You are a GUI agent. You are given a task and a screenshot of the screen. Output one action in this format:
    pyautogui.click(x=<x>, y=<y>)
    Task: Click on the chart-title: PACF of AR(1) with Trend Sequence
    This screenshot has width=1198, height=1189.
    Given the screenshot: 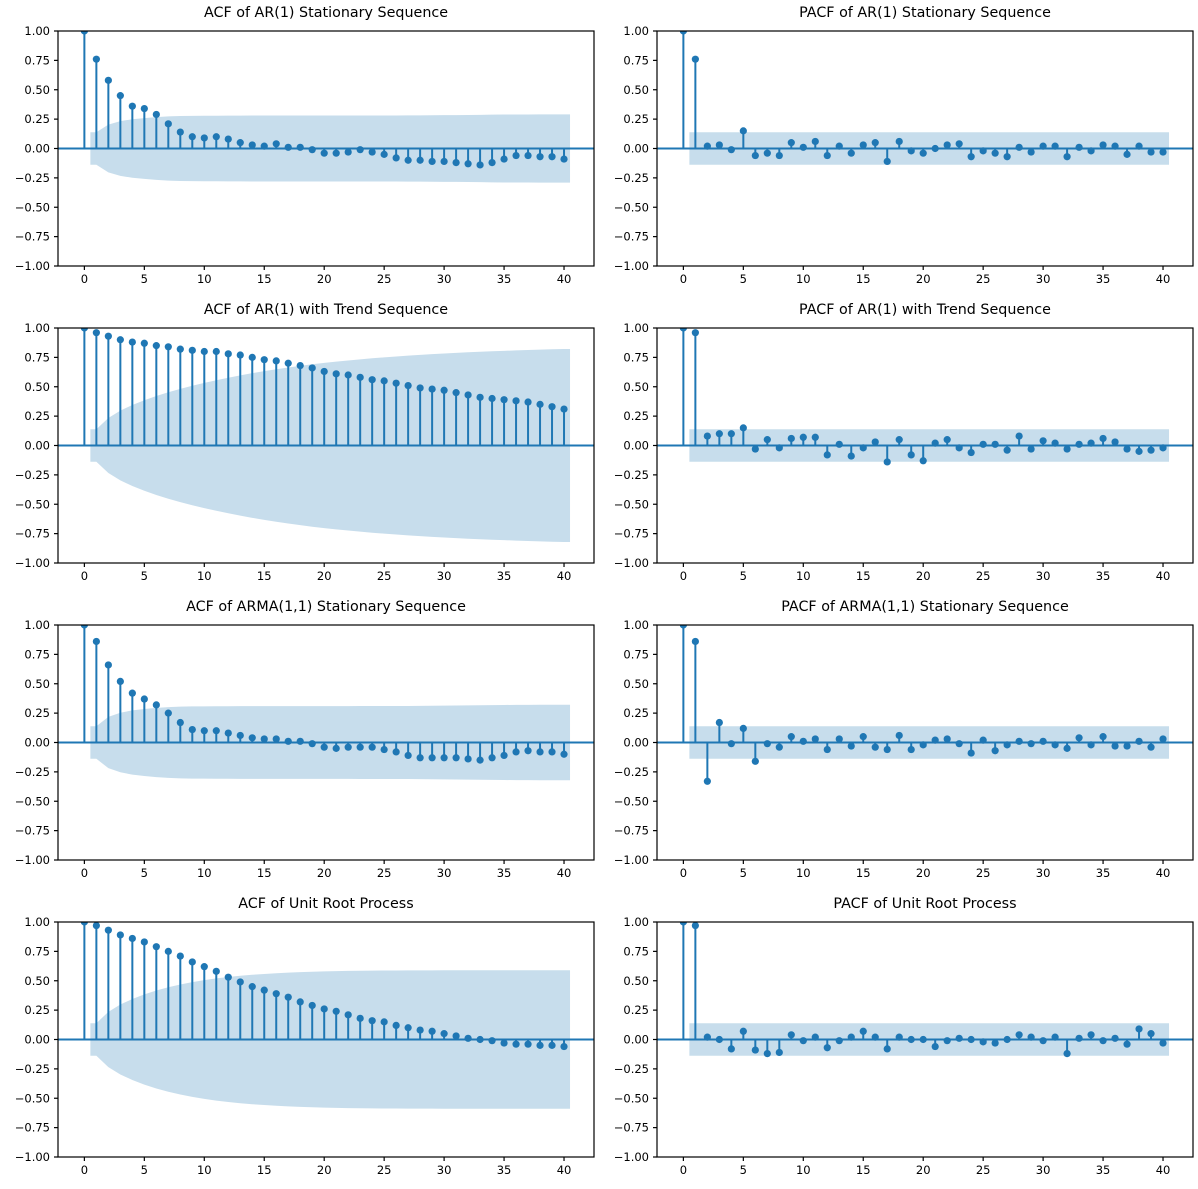 What is the action you would take?
    pyautogui.click(x=925, y=310)
    